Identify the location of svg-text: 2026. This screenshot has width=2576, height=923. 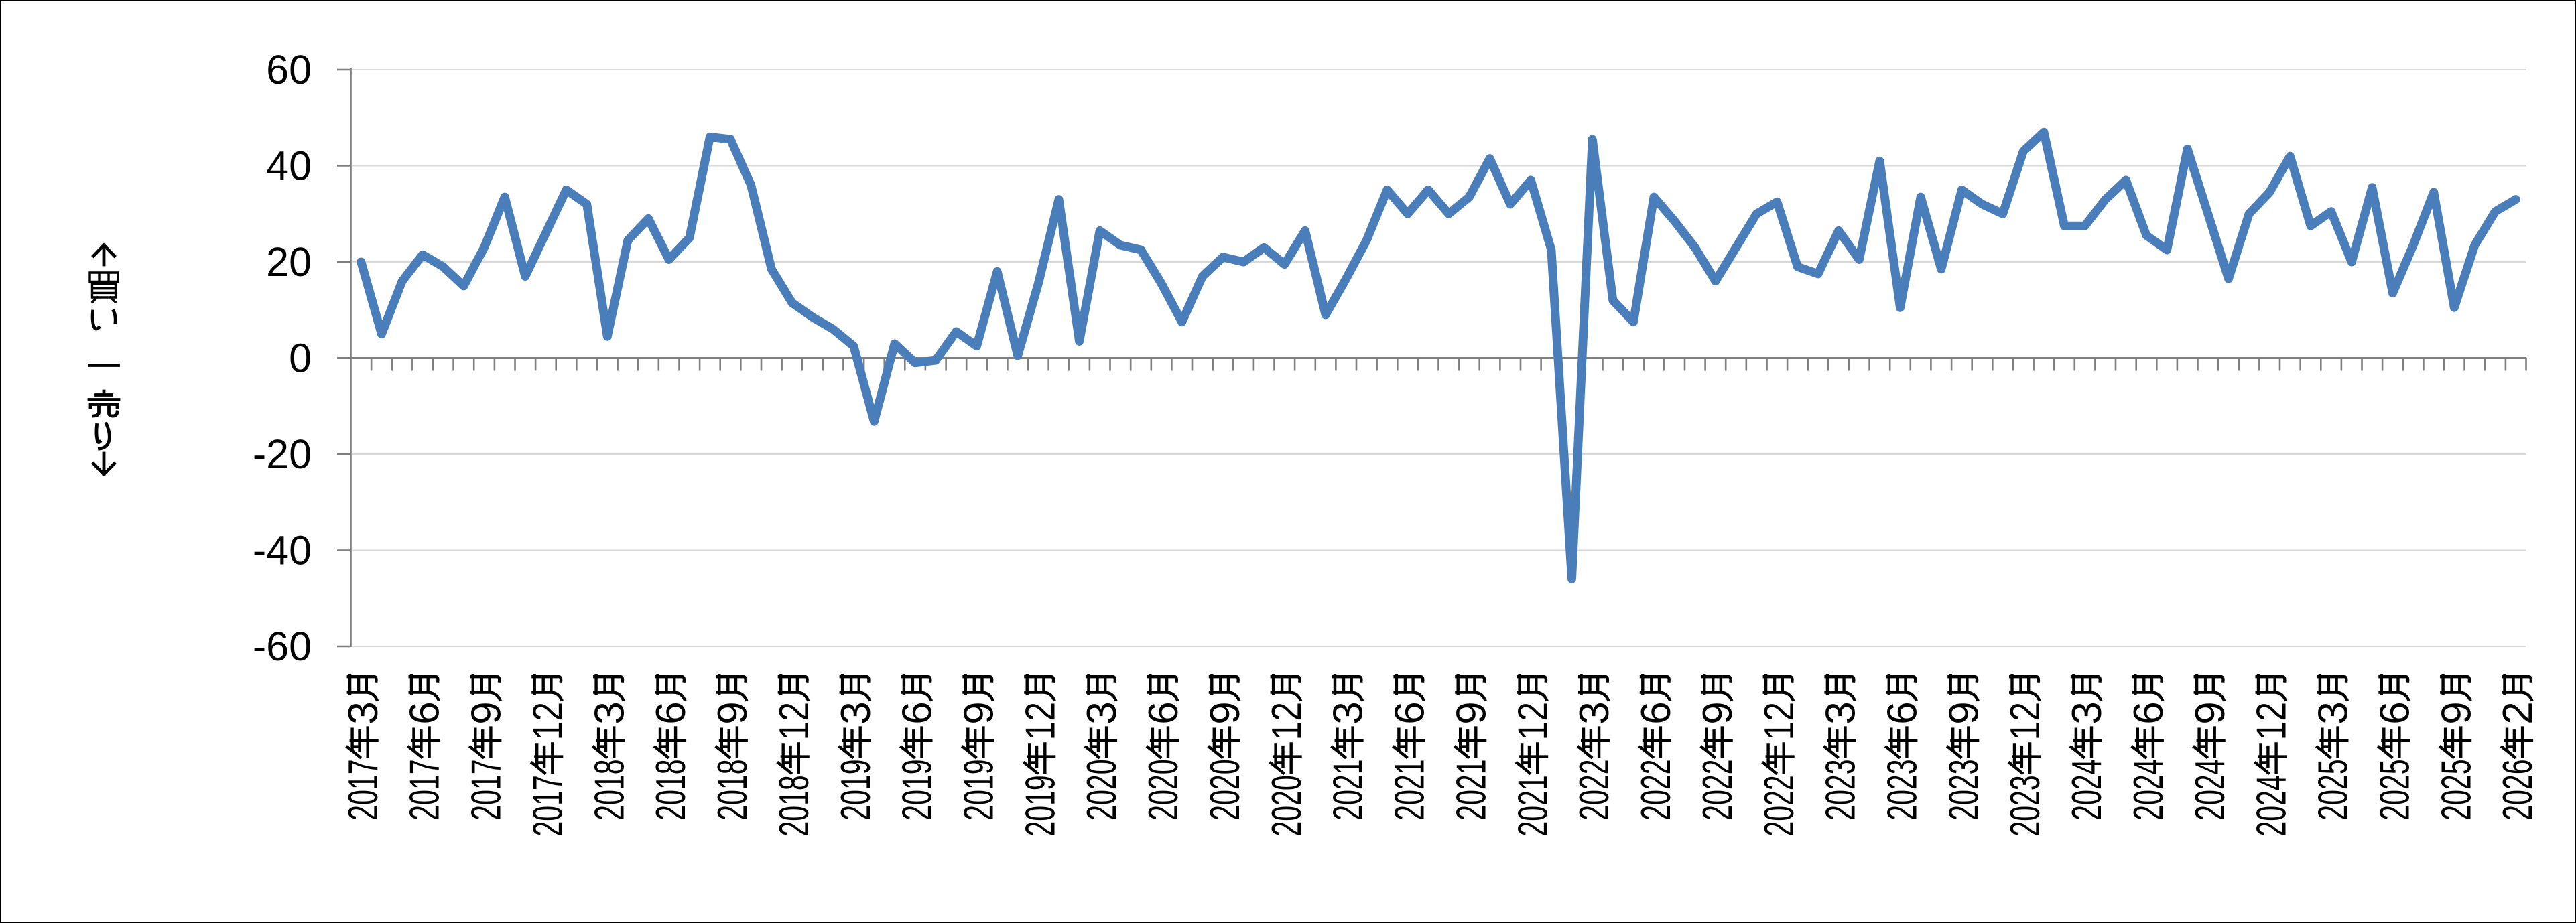
(2518, 790).